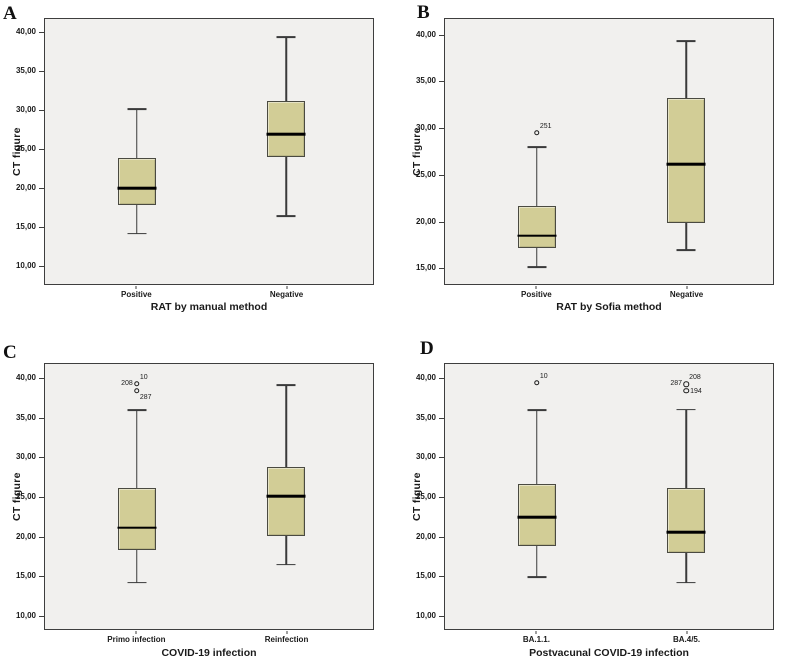 The image size is (800, 659). What do you see at coordinates (537, 577) in the screenshot?
I see `whisker-cap-min` at bounding box center [537, 577].